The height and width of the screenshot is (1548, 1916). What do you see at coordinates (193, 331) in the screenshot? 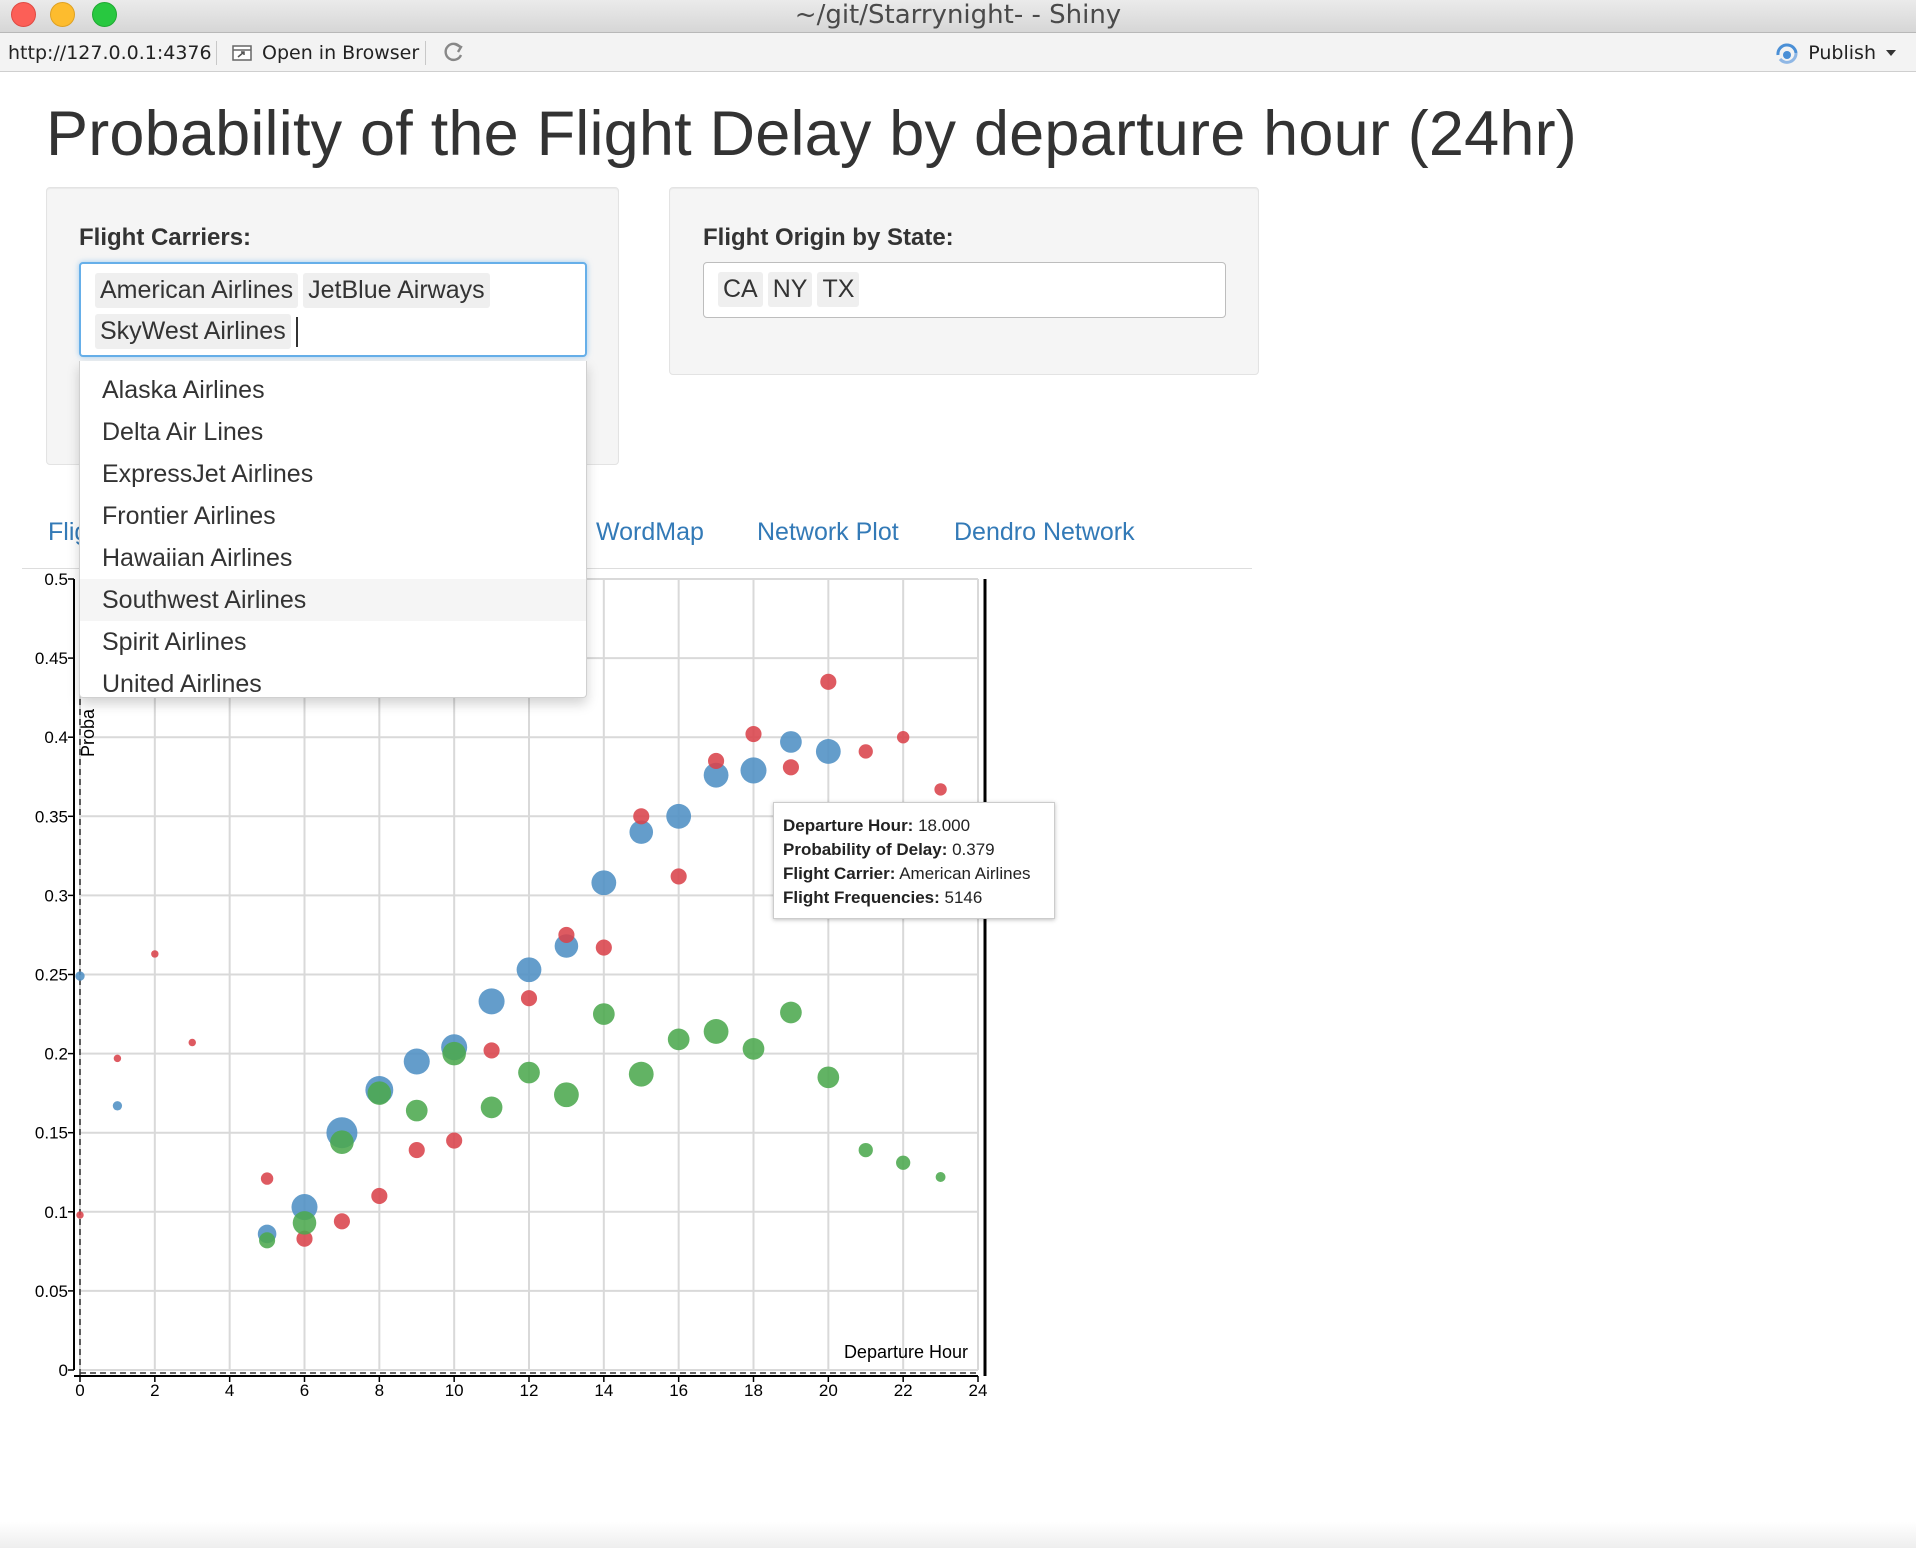
I see `carrier-chip: SkyWest Airlines` at bounding box center [193, 331].